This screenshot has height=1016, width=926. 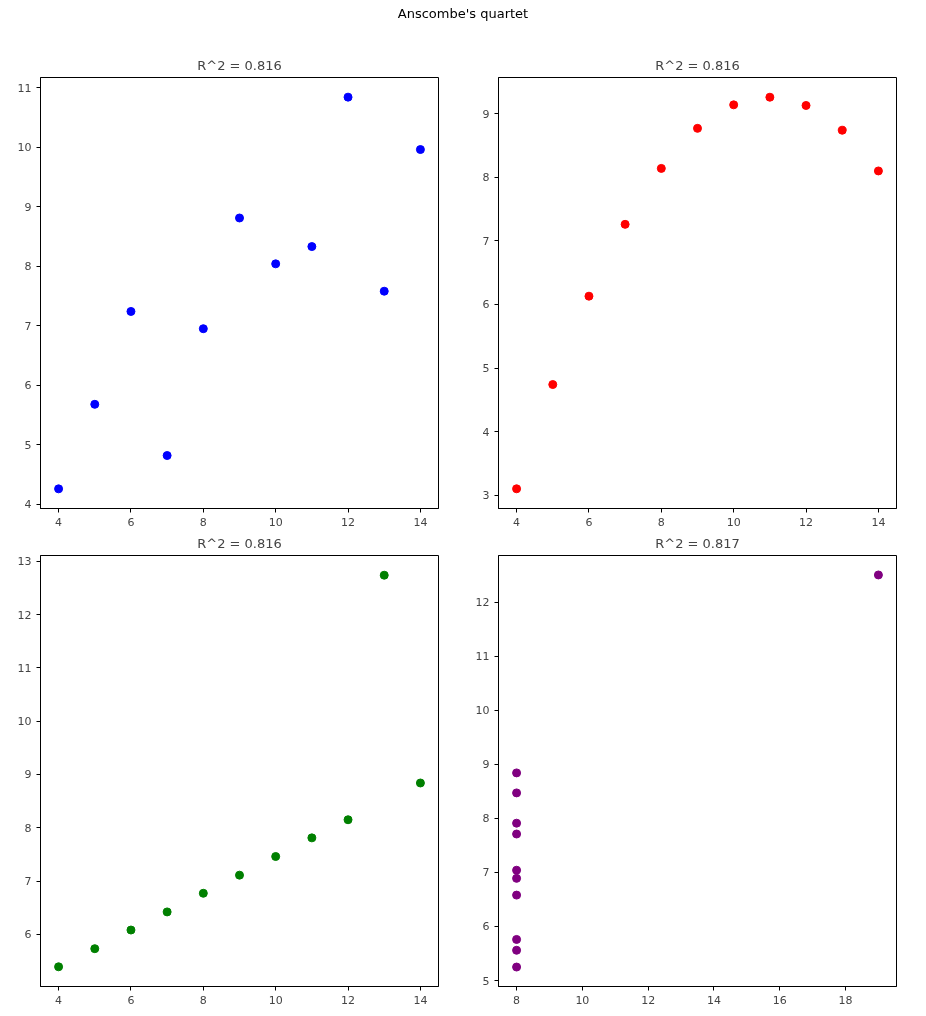 What do you see at coordinates (486, 496) in the screenshot?
I see `y-tick-label: 3` at bounding box center [486, 496].